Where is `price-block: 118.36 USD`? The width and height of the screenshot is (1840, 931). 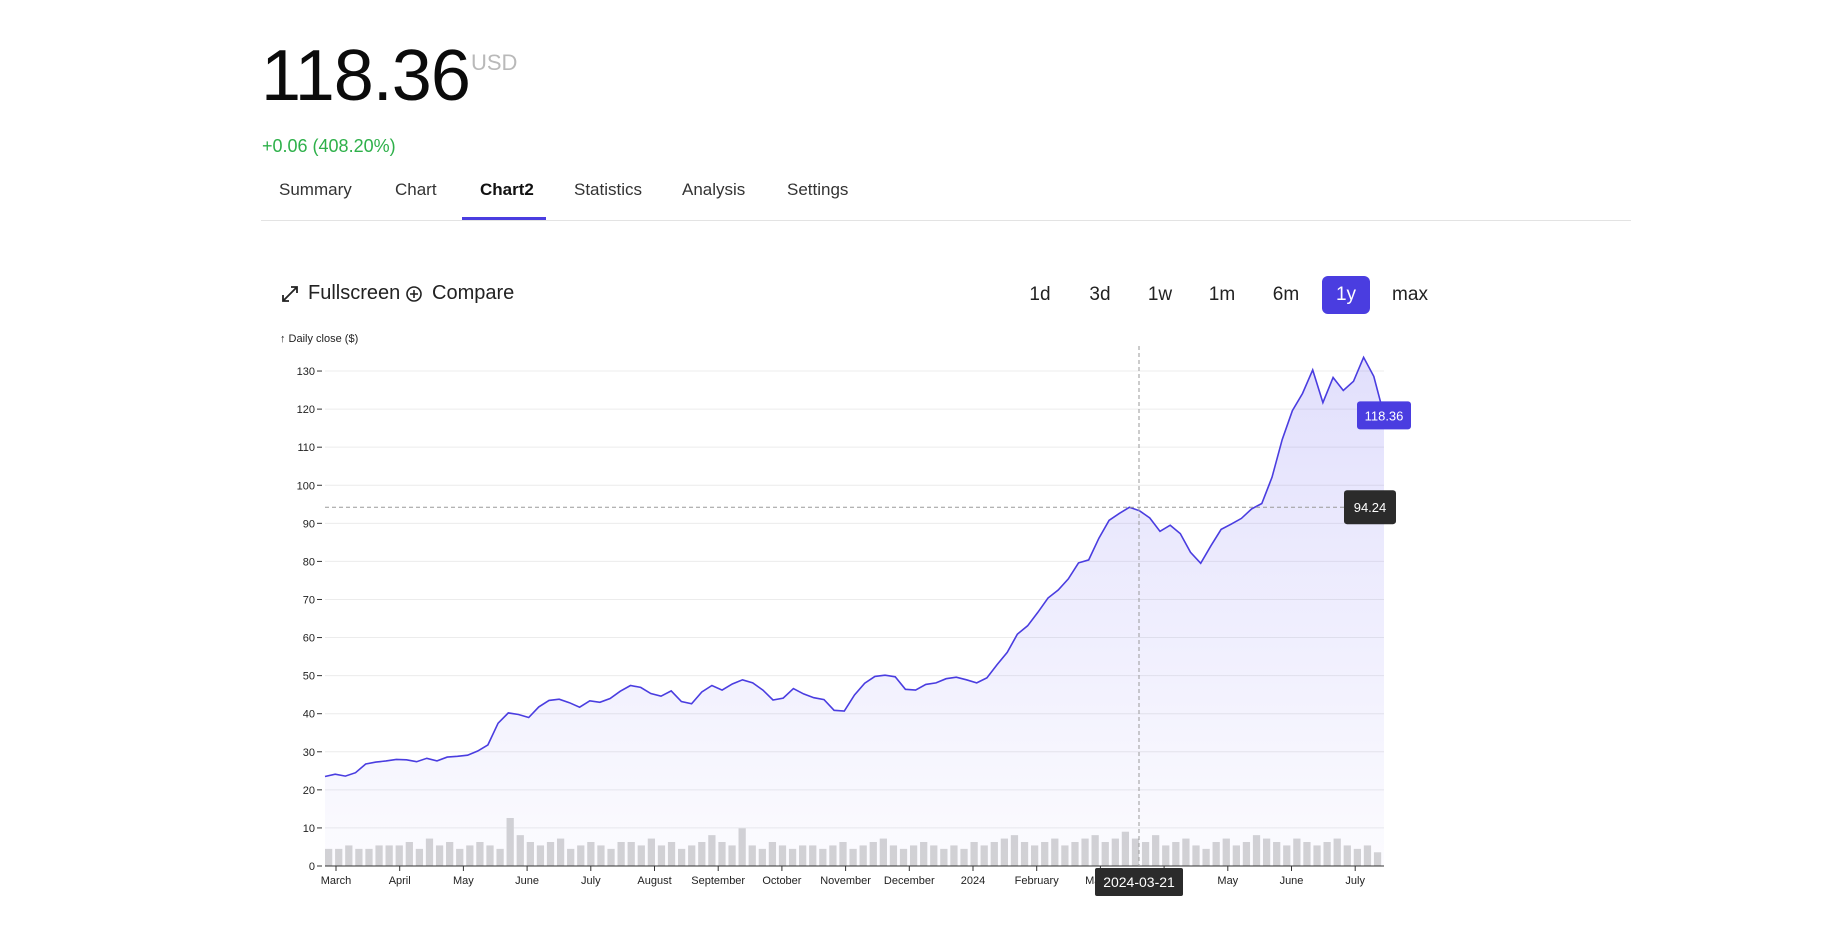 price-block: 118.36 USD is located at coordinates (389, 76).